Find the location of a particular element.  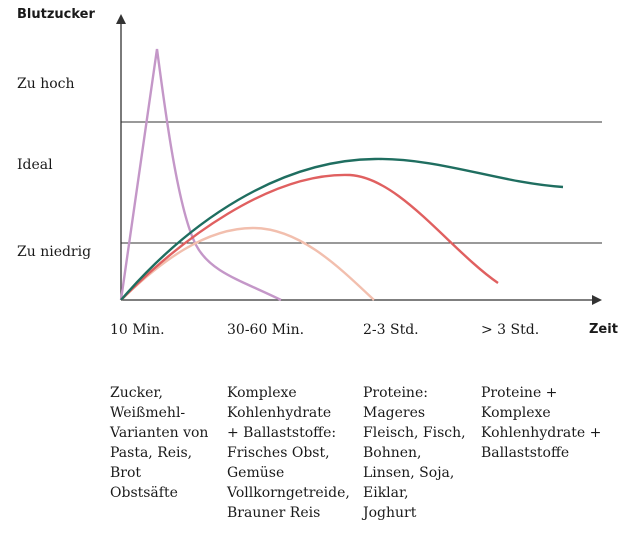

description-line: Ballaststoffe is located at coordinates (525, 453).